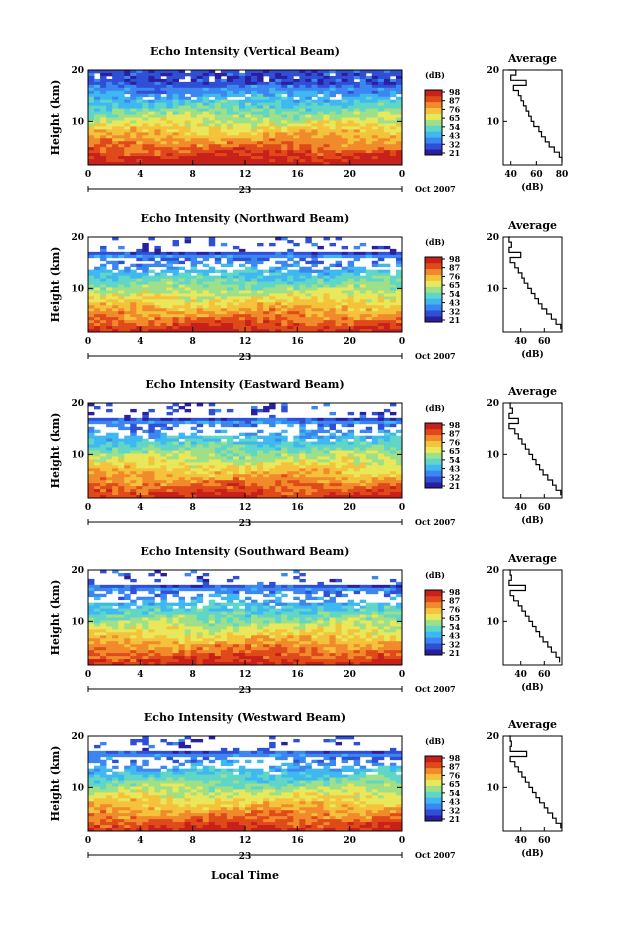 This screenshot has height=929, width=617. I want to click on x-tick-label: 0, so click(402, 175).